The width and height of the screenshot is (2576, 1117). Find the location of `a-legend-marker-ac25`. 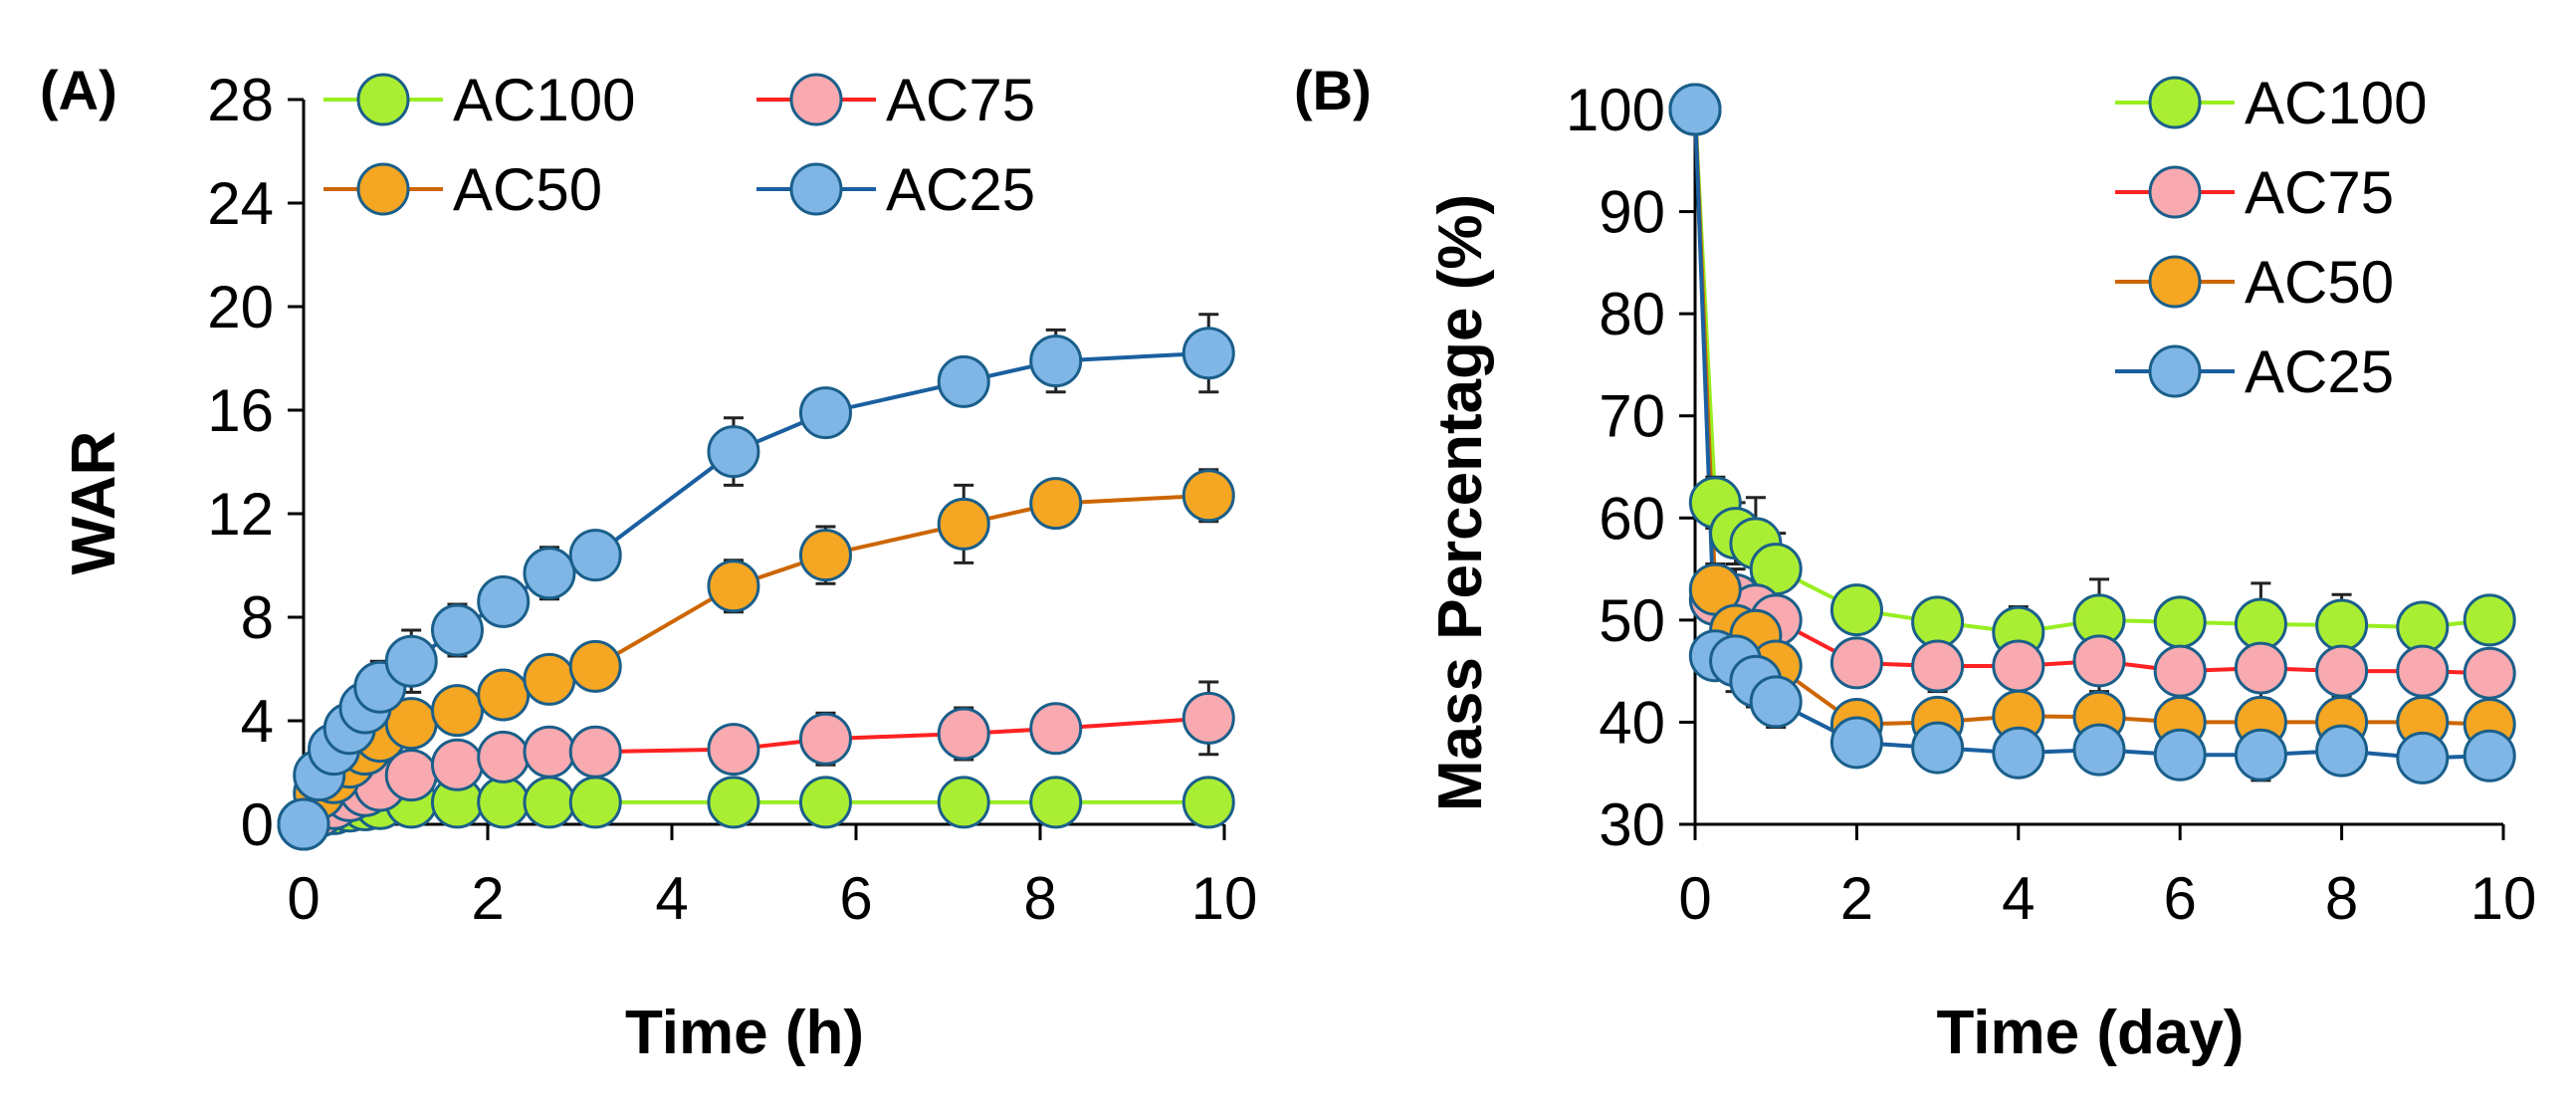

a-legend-marker-ac25 is located at coordinates (816, 189).